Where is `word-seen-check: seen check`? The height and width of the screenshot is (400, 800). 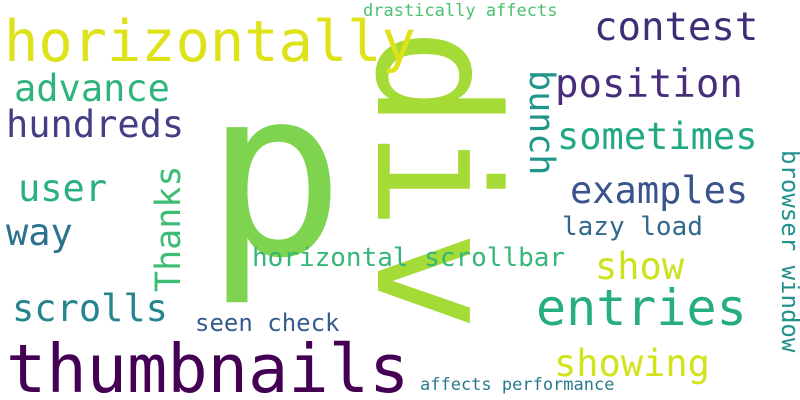
word-seen-check: seen check is located at coordinates (267, 323).